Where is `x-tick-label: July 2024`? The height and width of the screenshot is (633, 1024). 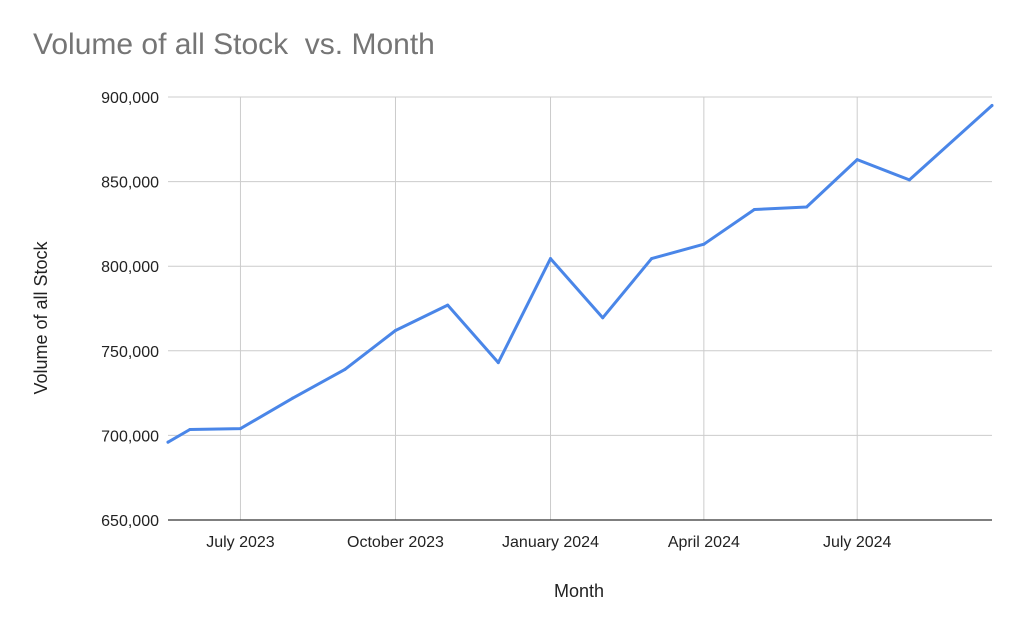 x-tick-label: July 2024 is located at coordinates (857, 542).